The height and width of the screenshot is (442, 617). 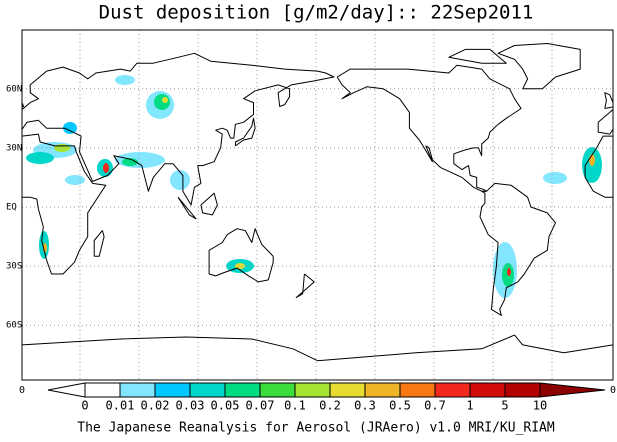 What do you see at coordinates (365, 406) in the screenshot?
I see `colorbar-label: 0.3` at bounding box center [365, 406].